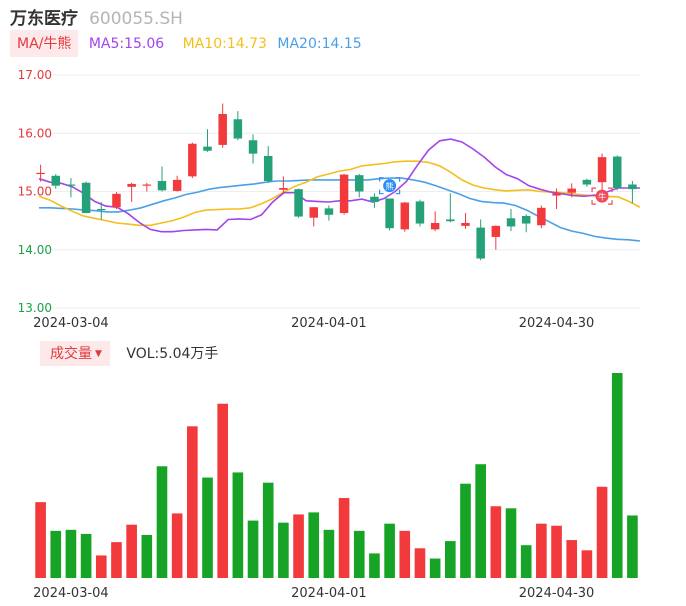  I want to click on marker-label: 熊, so click(390, 186).